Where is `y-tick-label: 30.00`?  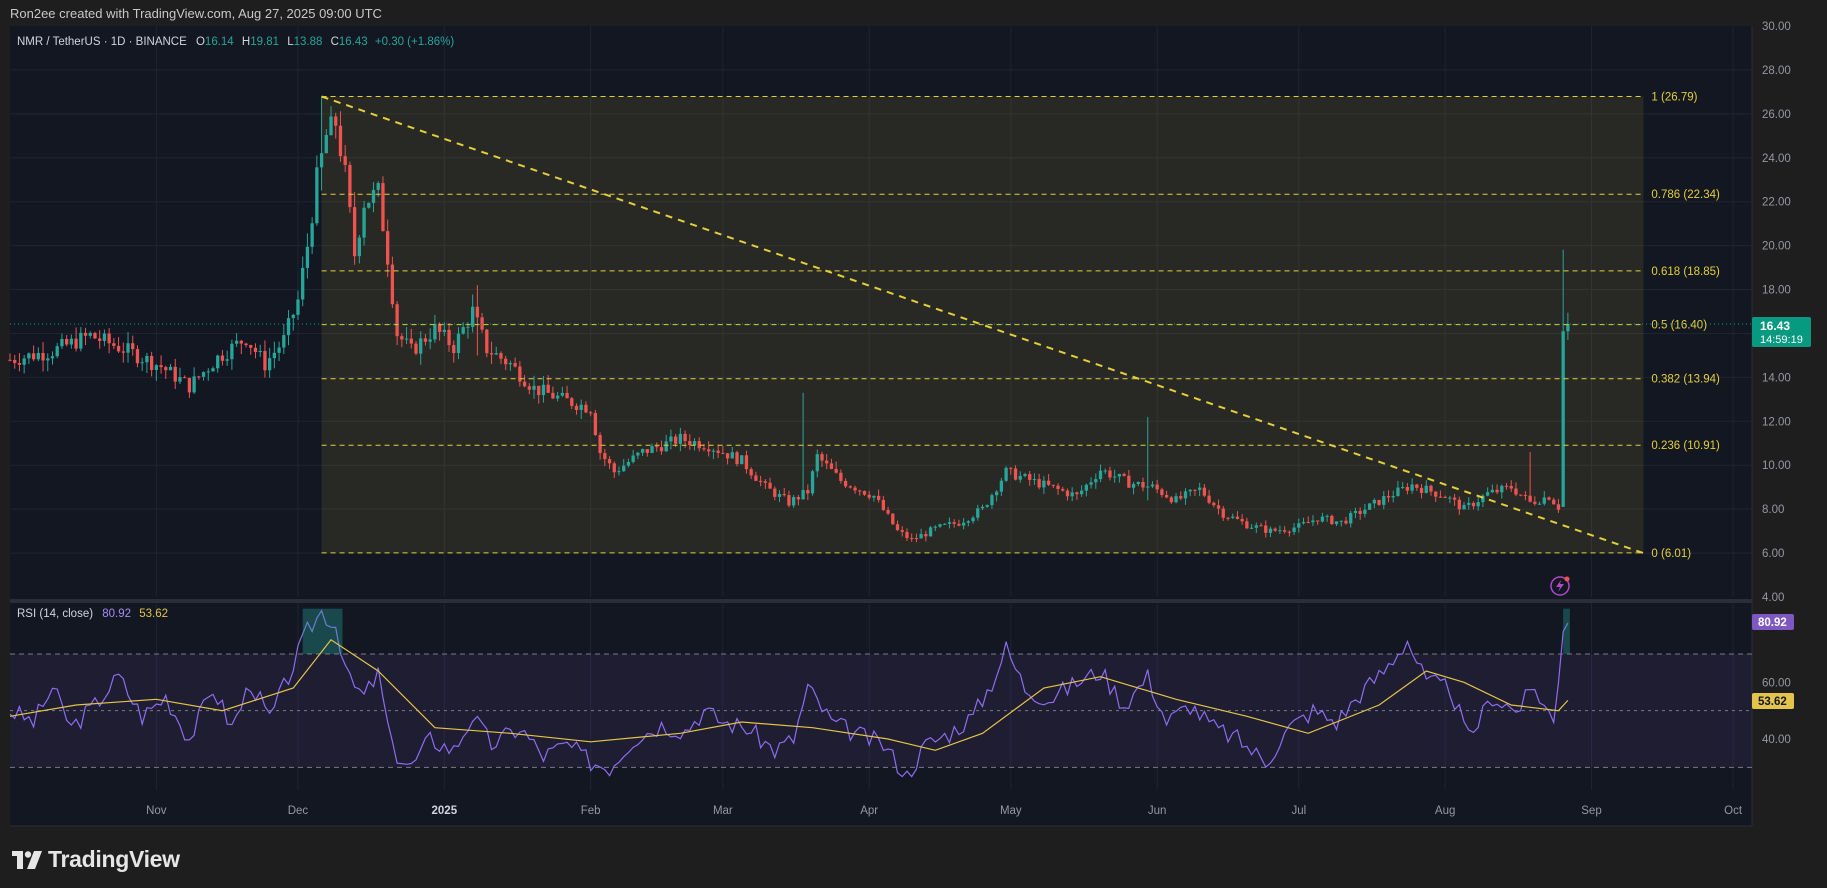 y-tick-label: 30.00 is located at coordinates (1776, 27).